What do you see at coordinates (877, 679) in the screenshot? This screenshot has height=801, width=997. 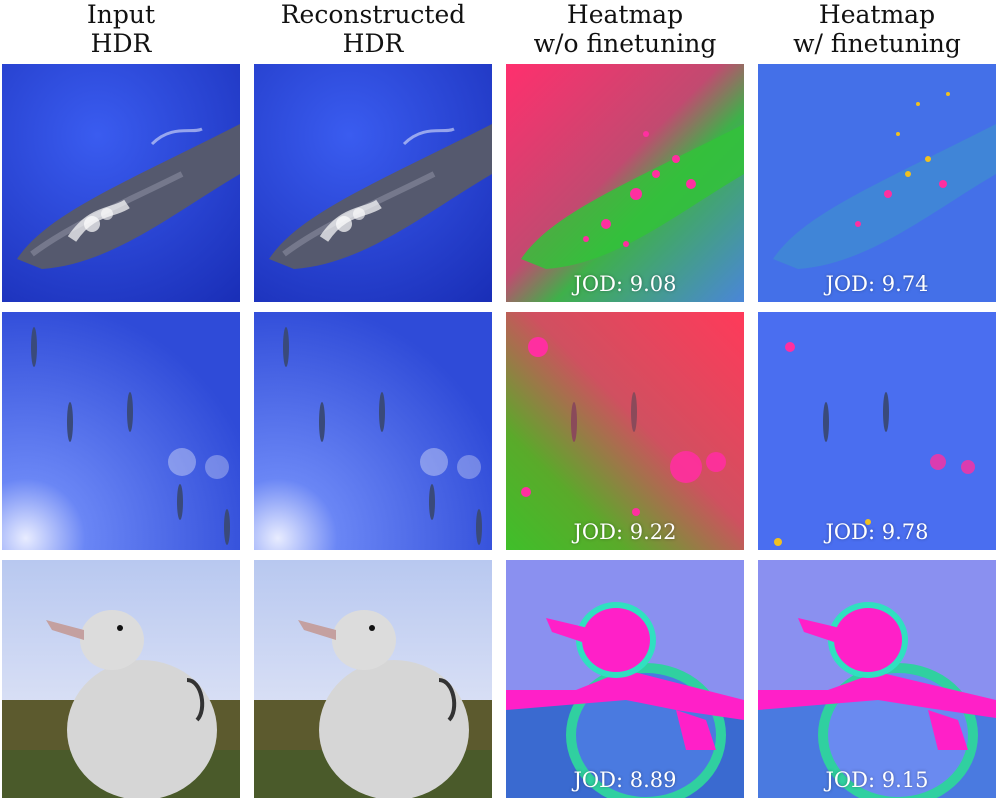 I see `heatmap-bird-w-finetuning: JOD: 9.15` at bounding box center [877, 679].